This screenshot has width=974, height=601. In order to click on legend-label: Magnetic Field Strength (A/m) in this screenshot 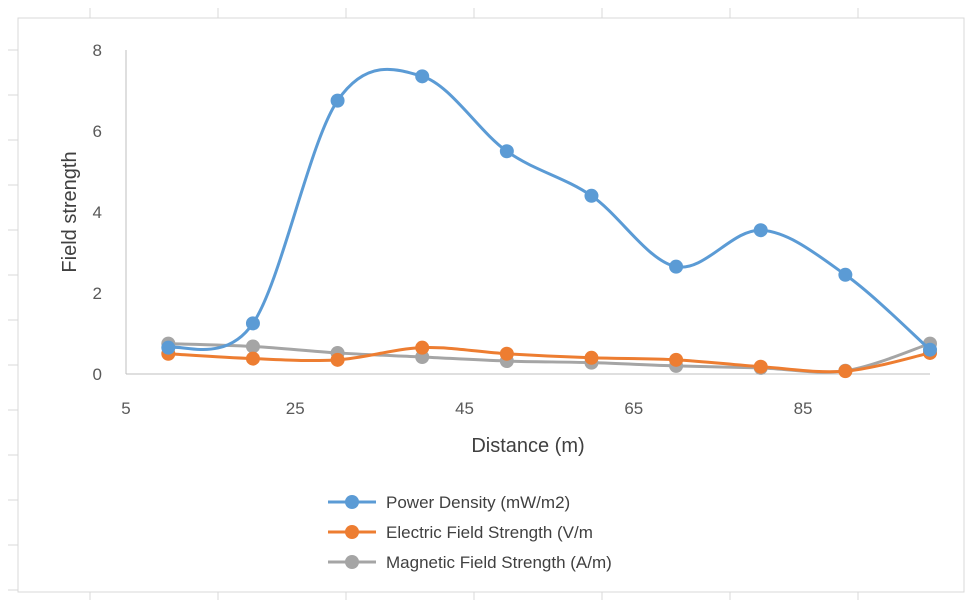, I will do `click(499, 562)`.